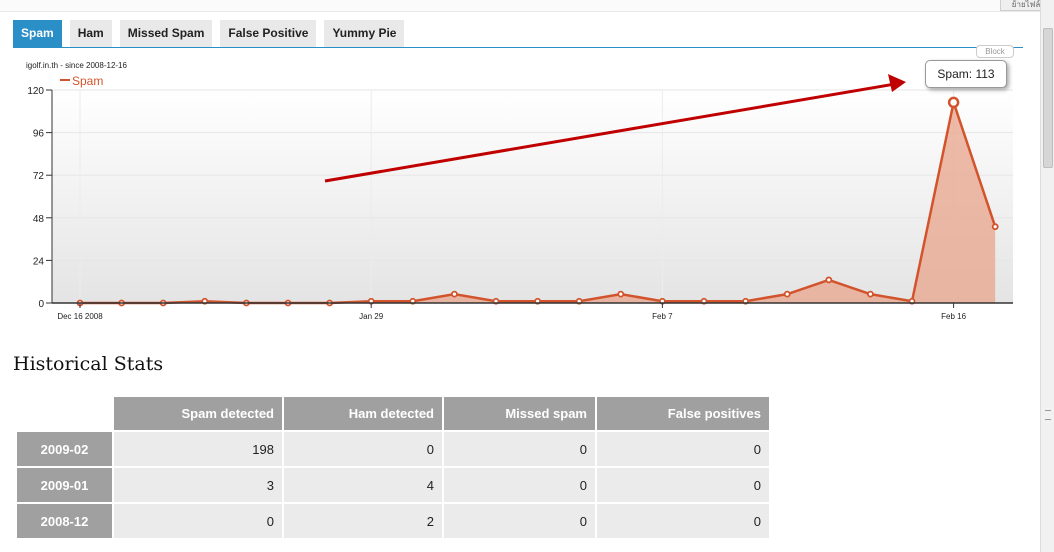  What do you see at coordinates (363, 413) in the screenshot?
I see `col-ham-detected: Ham detected` at bounding box center [363, 413].